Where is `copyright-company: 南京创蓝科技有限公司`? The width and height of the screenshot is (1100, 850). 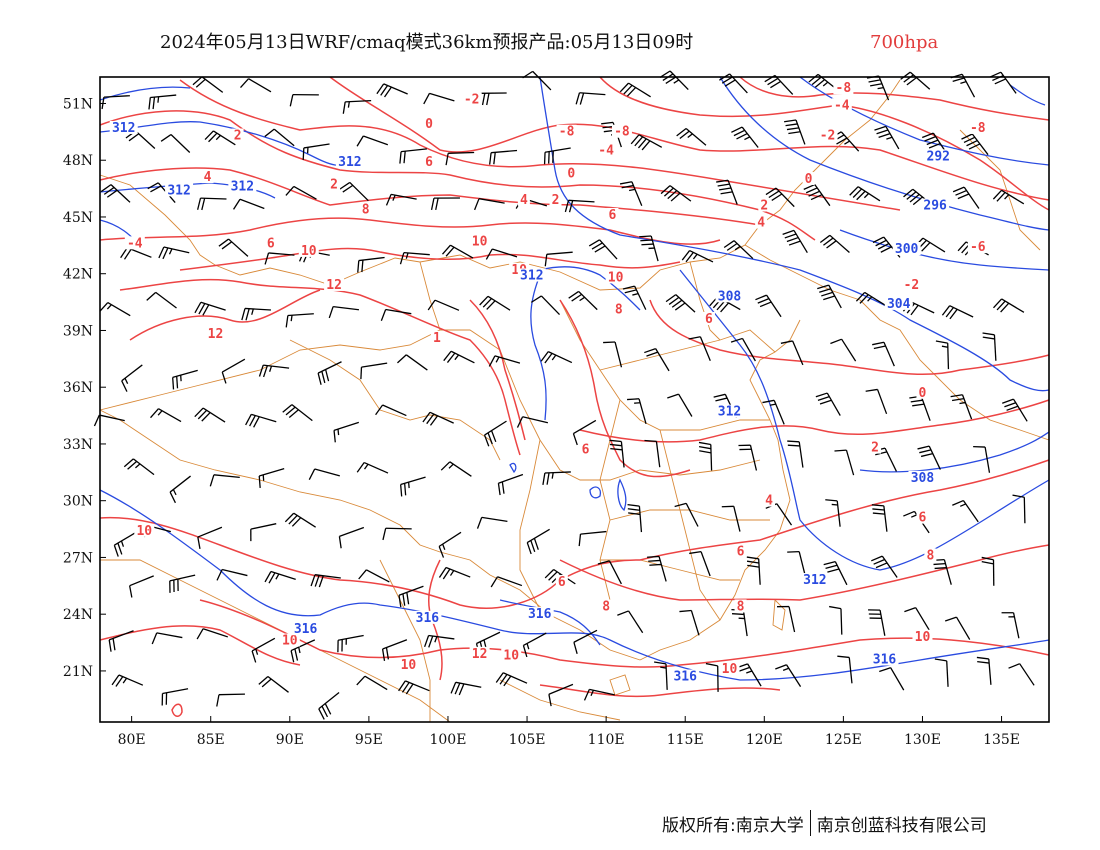 copyright-company: 南京创蓝科技有限公司 is located at coordinates (901, 825).